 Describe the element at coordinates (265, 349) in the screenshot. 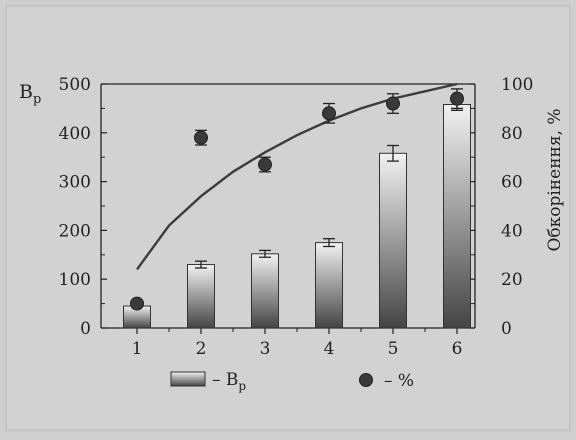

I see `x-tick-label: 3` at that location.